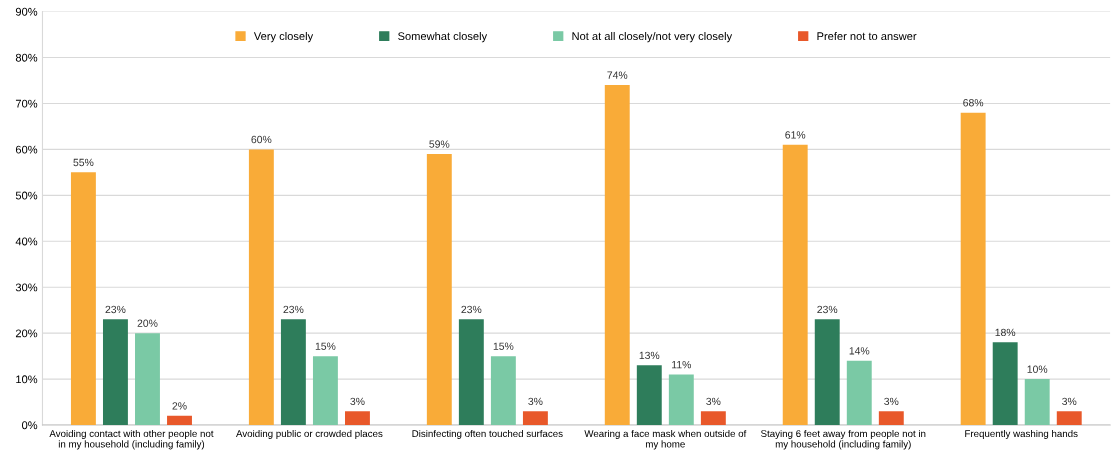 This screenshot has width=1118, height=462. Describe the element at coordinates (26, 241) in the screenshot. I see `y-tick-label: 40%` at that location.